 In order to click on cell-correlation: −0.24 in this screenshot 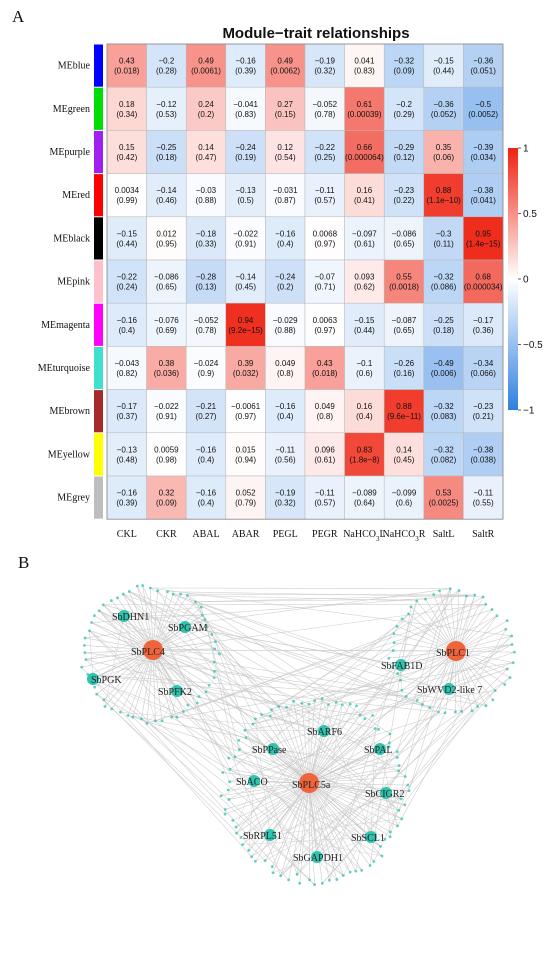, I will do `click(245, 147)`.